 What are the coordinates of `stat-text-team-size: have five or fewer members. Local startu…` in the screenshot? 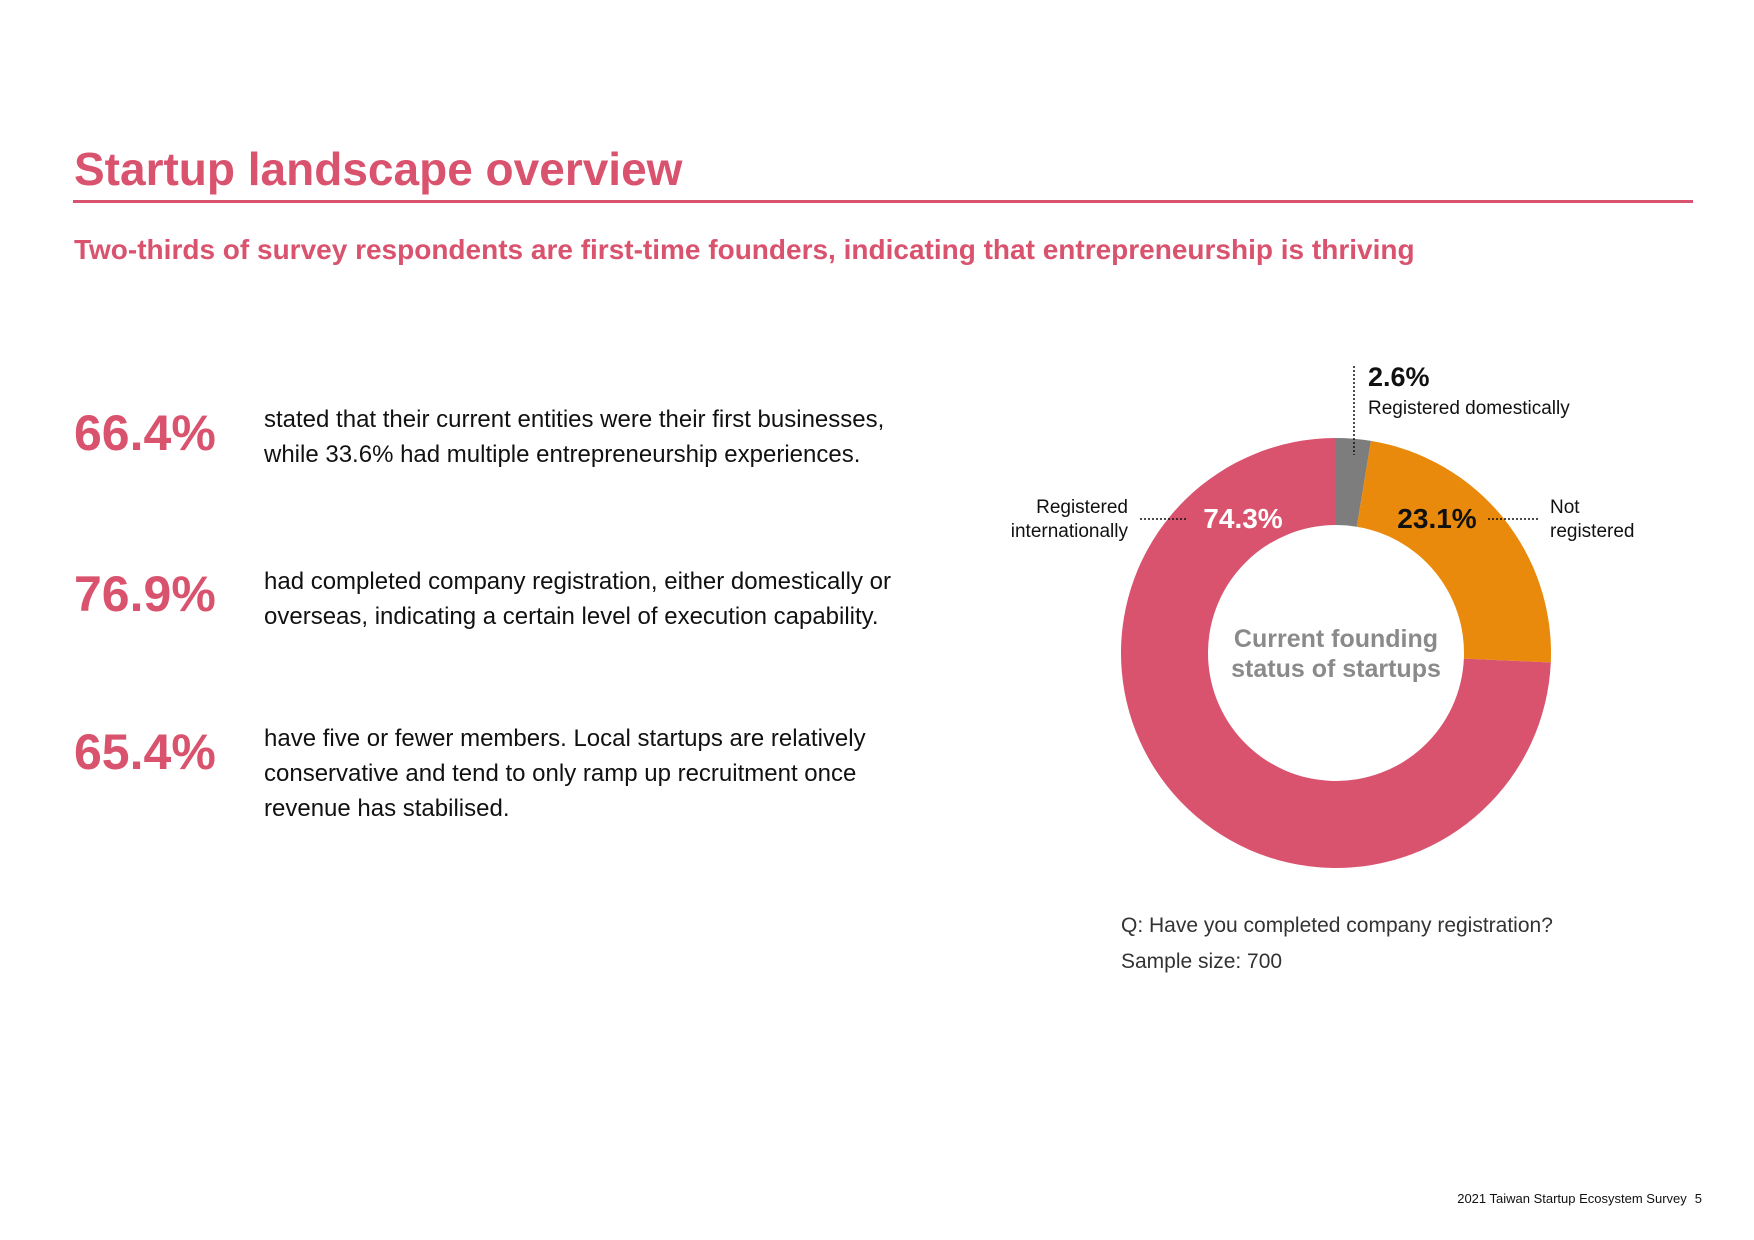 It's located at (565, 773).